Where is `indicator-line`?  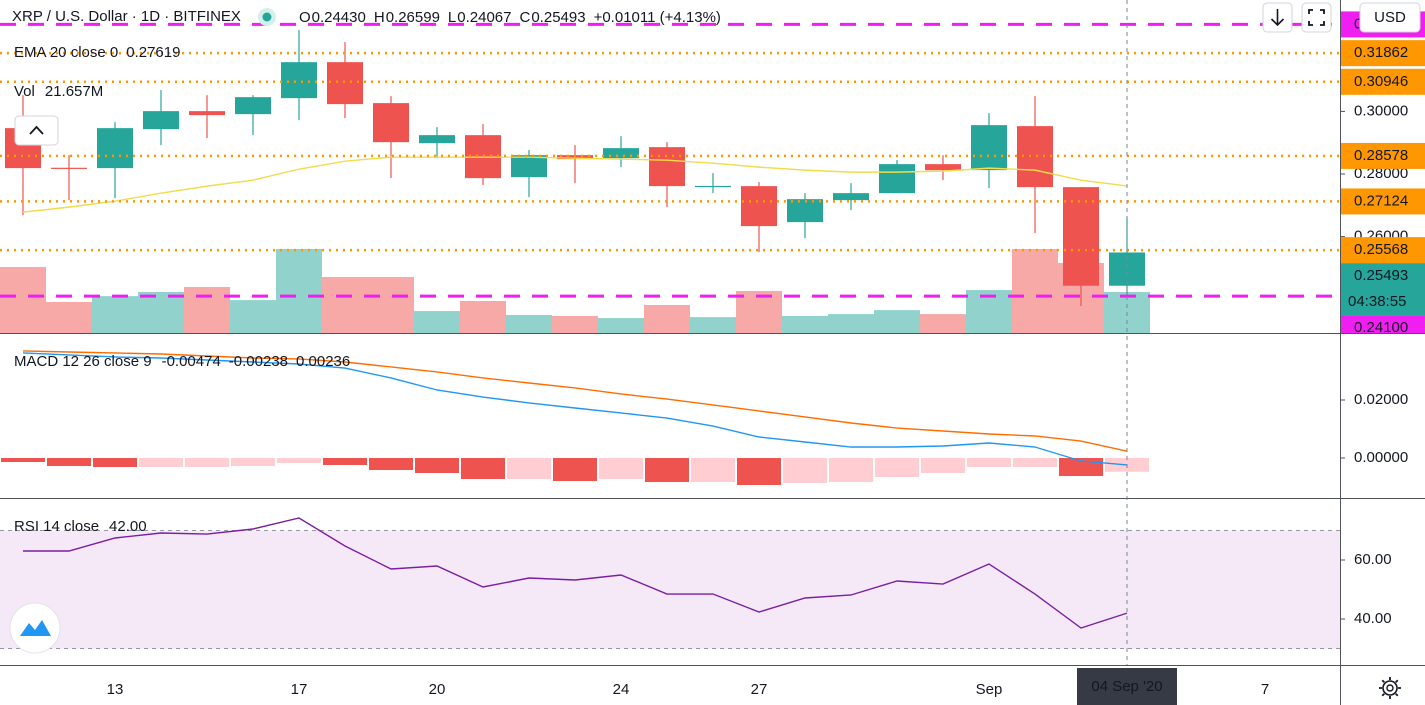 indicator-line is located at coordinates (575, 401).